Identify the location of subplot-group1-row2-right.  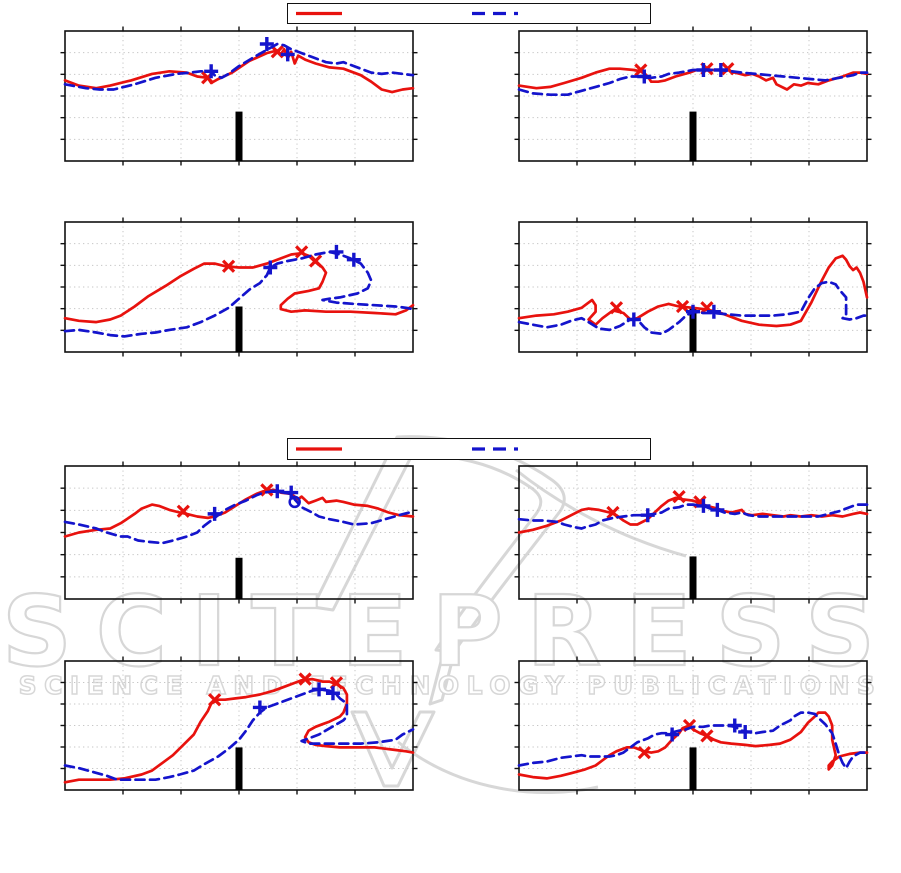
(693, 287).